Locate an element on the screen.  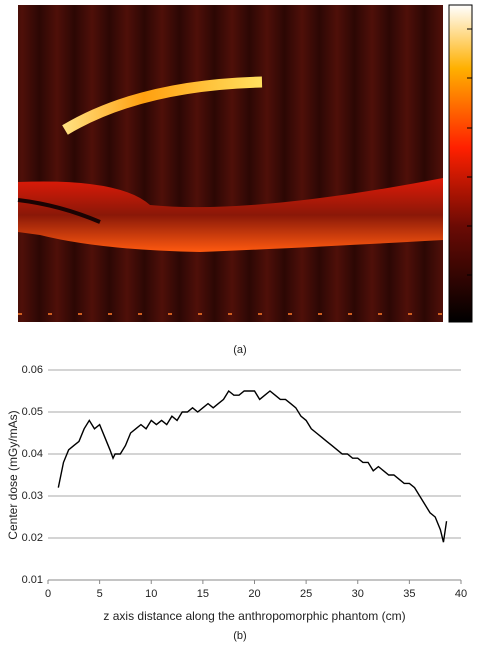
colorbar is located at coordinates (460, 163).